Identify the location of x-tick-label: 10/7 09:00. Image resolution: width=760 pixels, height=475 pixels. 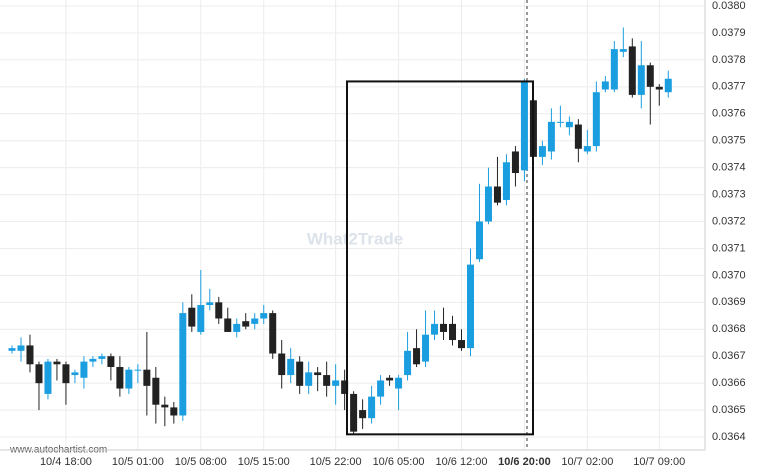
(659, 462).